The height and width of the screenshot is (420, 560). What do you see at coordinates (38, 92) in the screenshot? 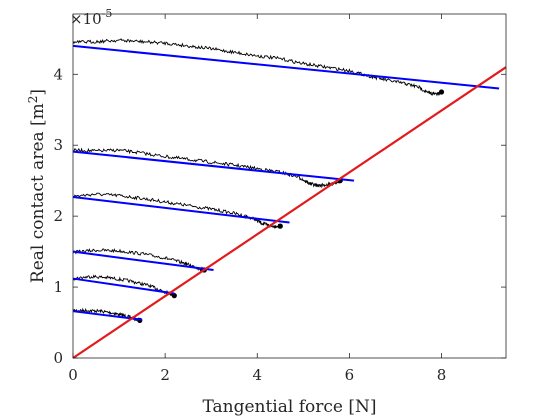
I see `y-axis-title-tail: ]` at bounding box center [38, 92].